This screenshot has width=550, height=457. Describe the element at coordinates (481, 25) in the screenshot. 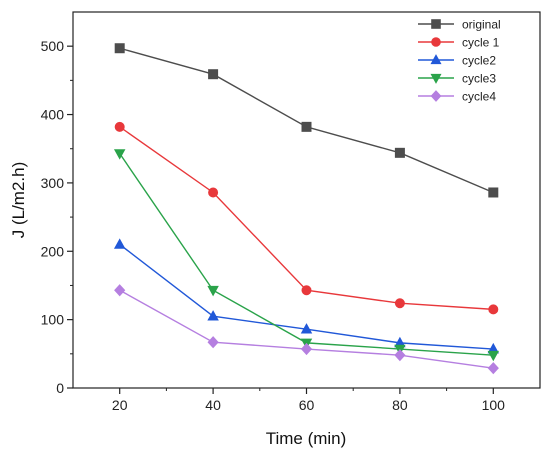

I see `legend-label: original` at that location.